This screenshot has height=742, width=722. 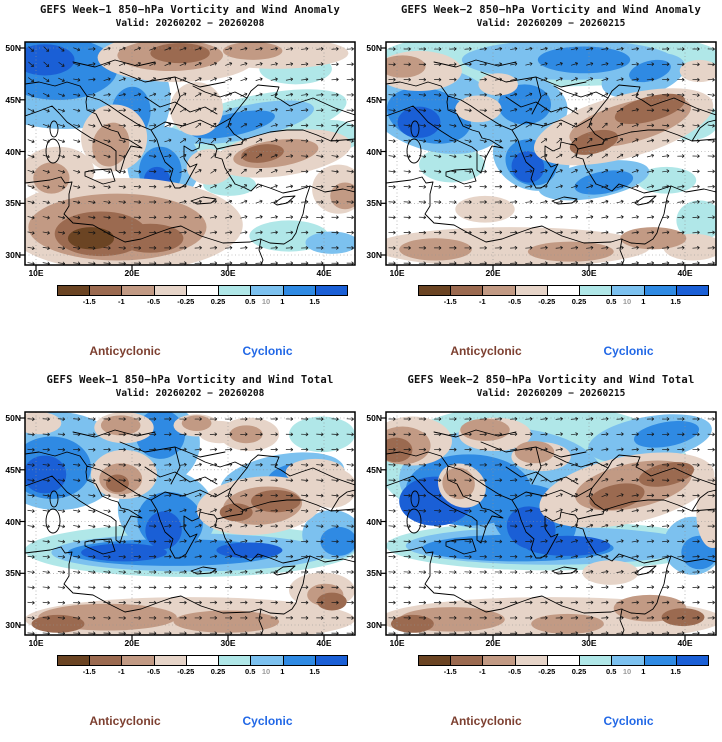 I want to click on colorbar-tick-labels: -1.5 -1 -0.5 -0.25 0.25 0.5 1 1.5 10, so click(x=202, y=302).